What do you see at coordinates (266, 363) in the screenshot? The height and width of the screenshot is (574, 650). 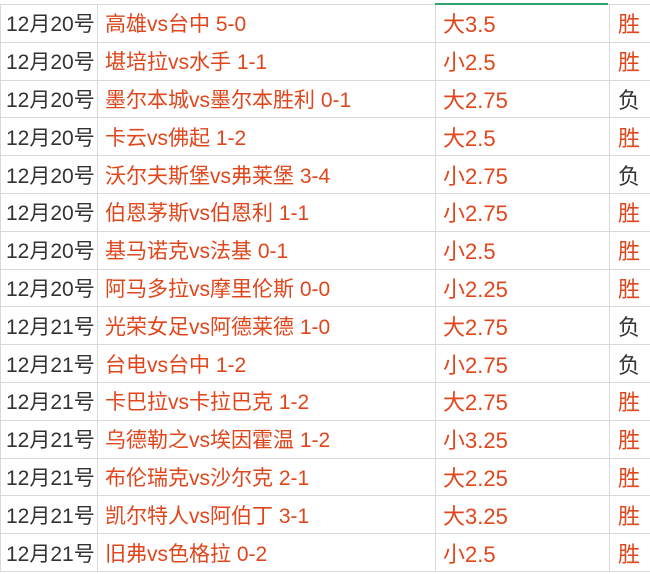 I see `match-cell: 台电vs台中 1-2` at bounding box center [266, 363].